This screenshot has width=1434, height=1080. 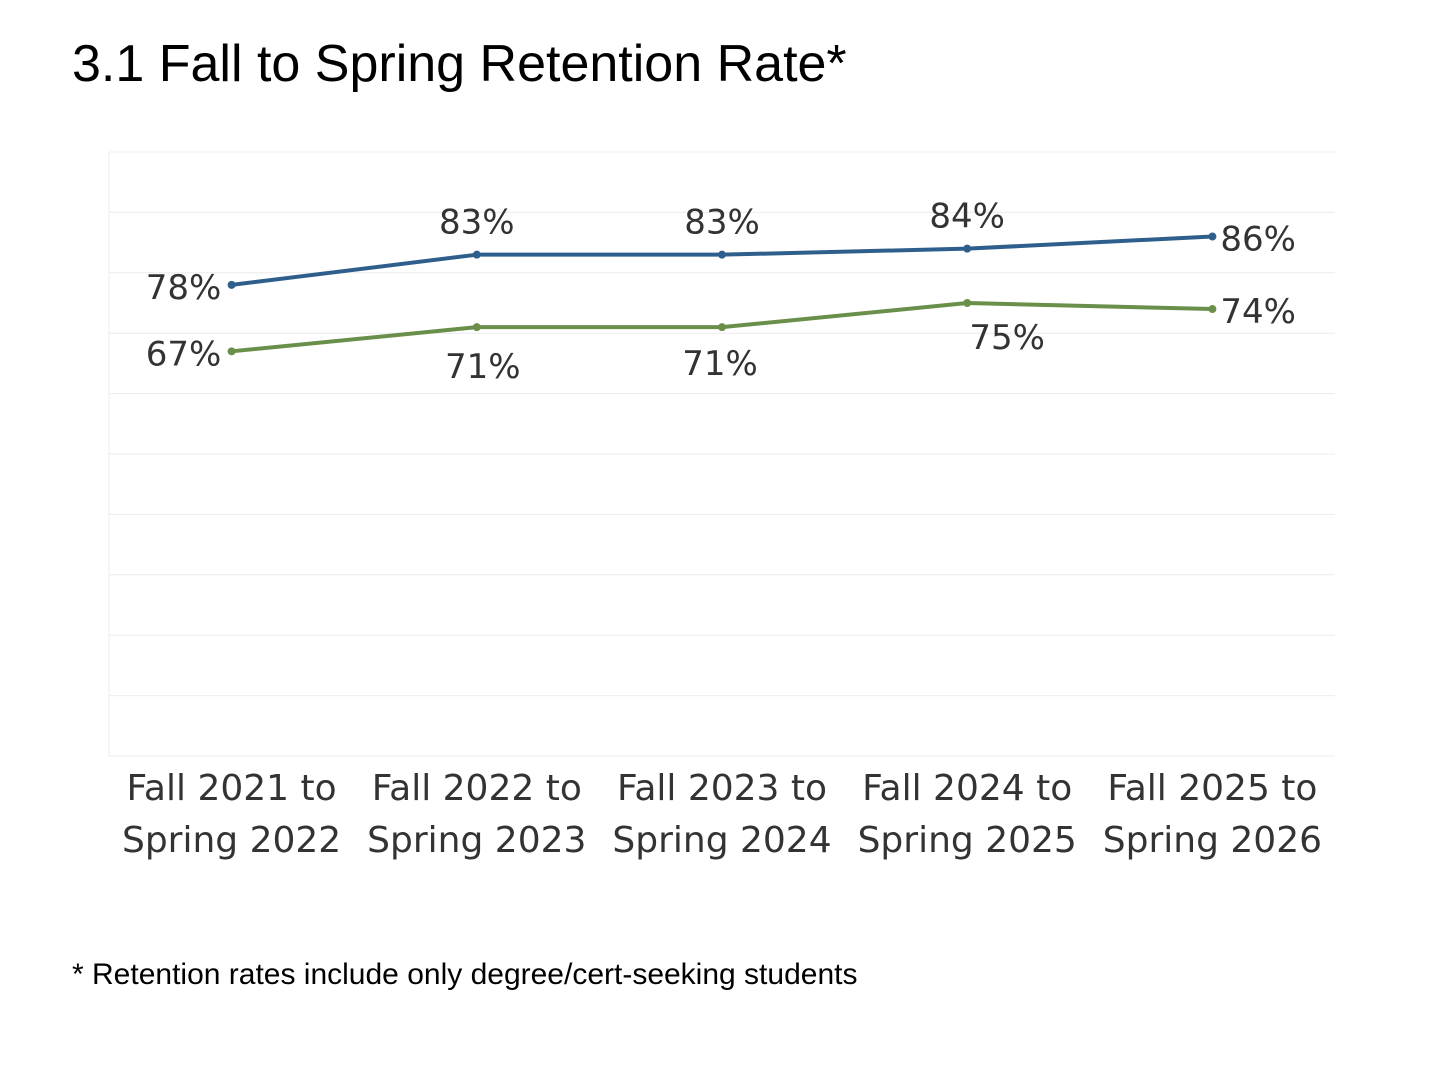 I want to click on x-tick-label: Fall 2024 to, so click(x=967, y=788).